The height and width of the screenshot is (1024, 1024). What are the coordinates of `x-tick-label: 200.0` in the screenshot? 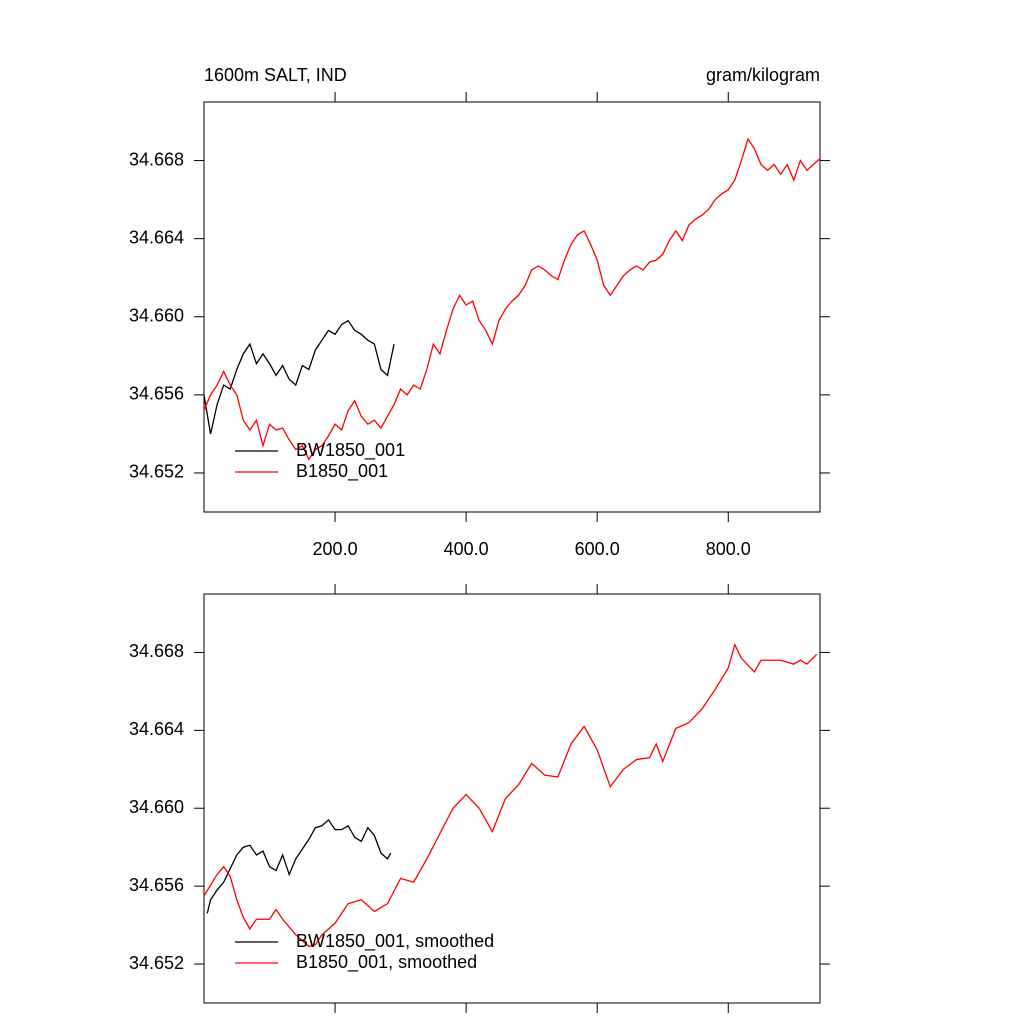 It's located at (335, 549).